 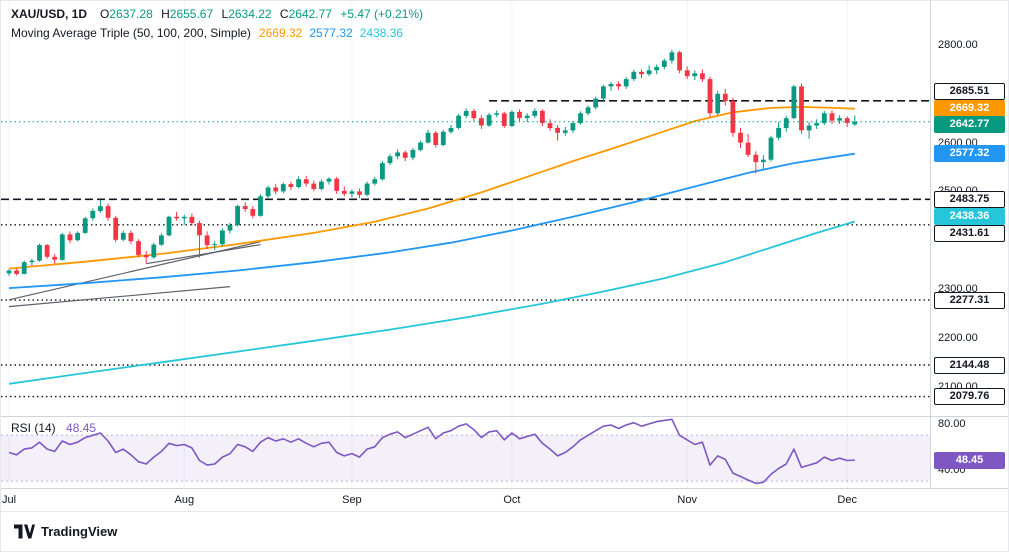 I want to click on rsi-pane: 80.00 40.00 48.45 RSI (14) 48.45, so click(x=504, y=452).